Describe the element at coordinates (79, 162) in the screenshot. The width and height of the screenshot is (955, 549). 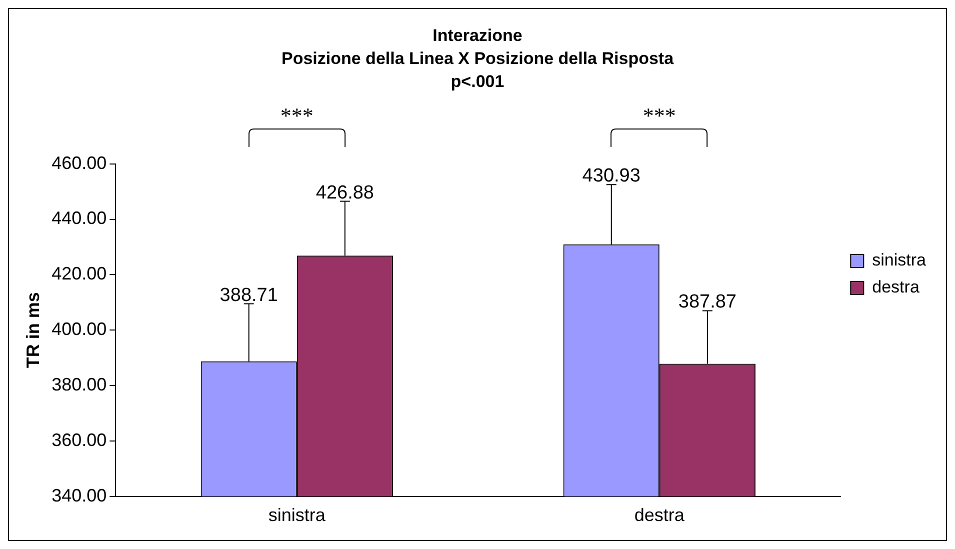
I see `y-tick-label: 460.00` at that location.